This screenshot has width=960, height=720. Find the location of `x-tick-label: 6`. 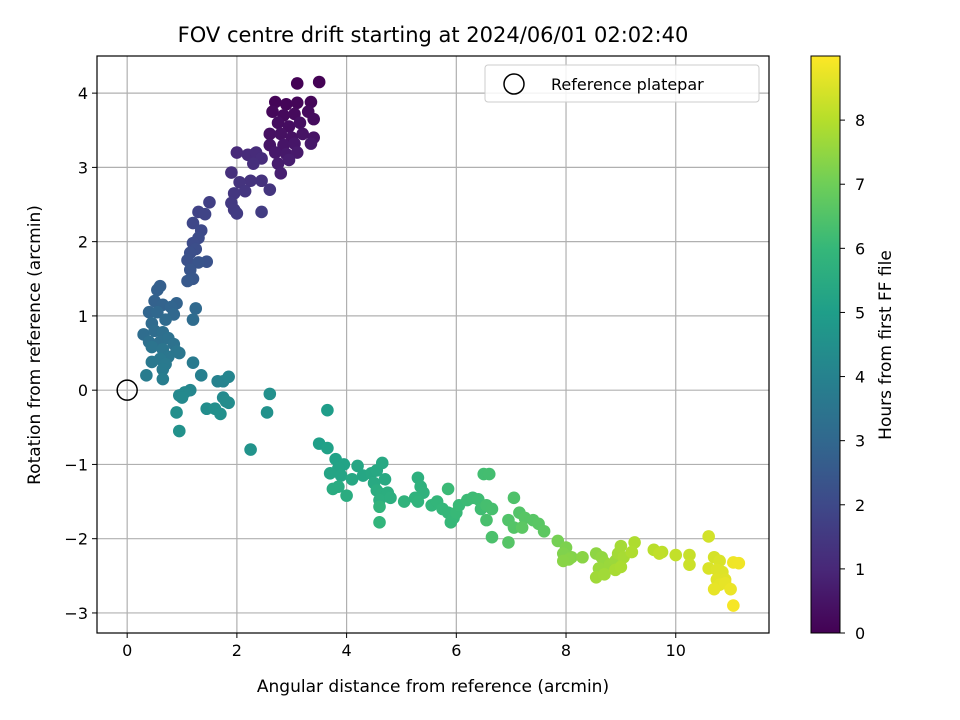

x-tick-label: 6 is located at coordinates (456, 650).